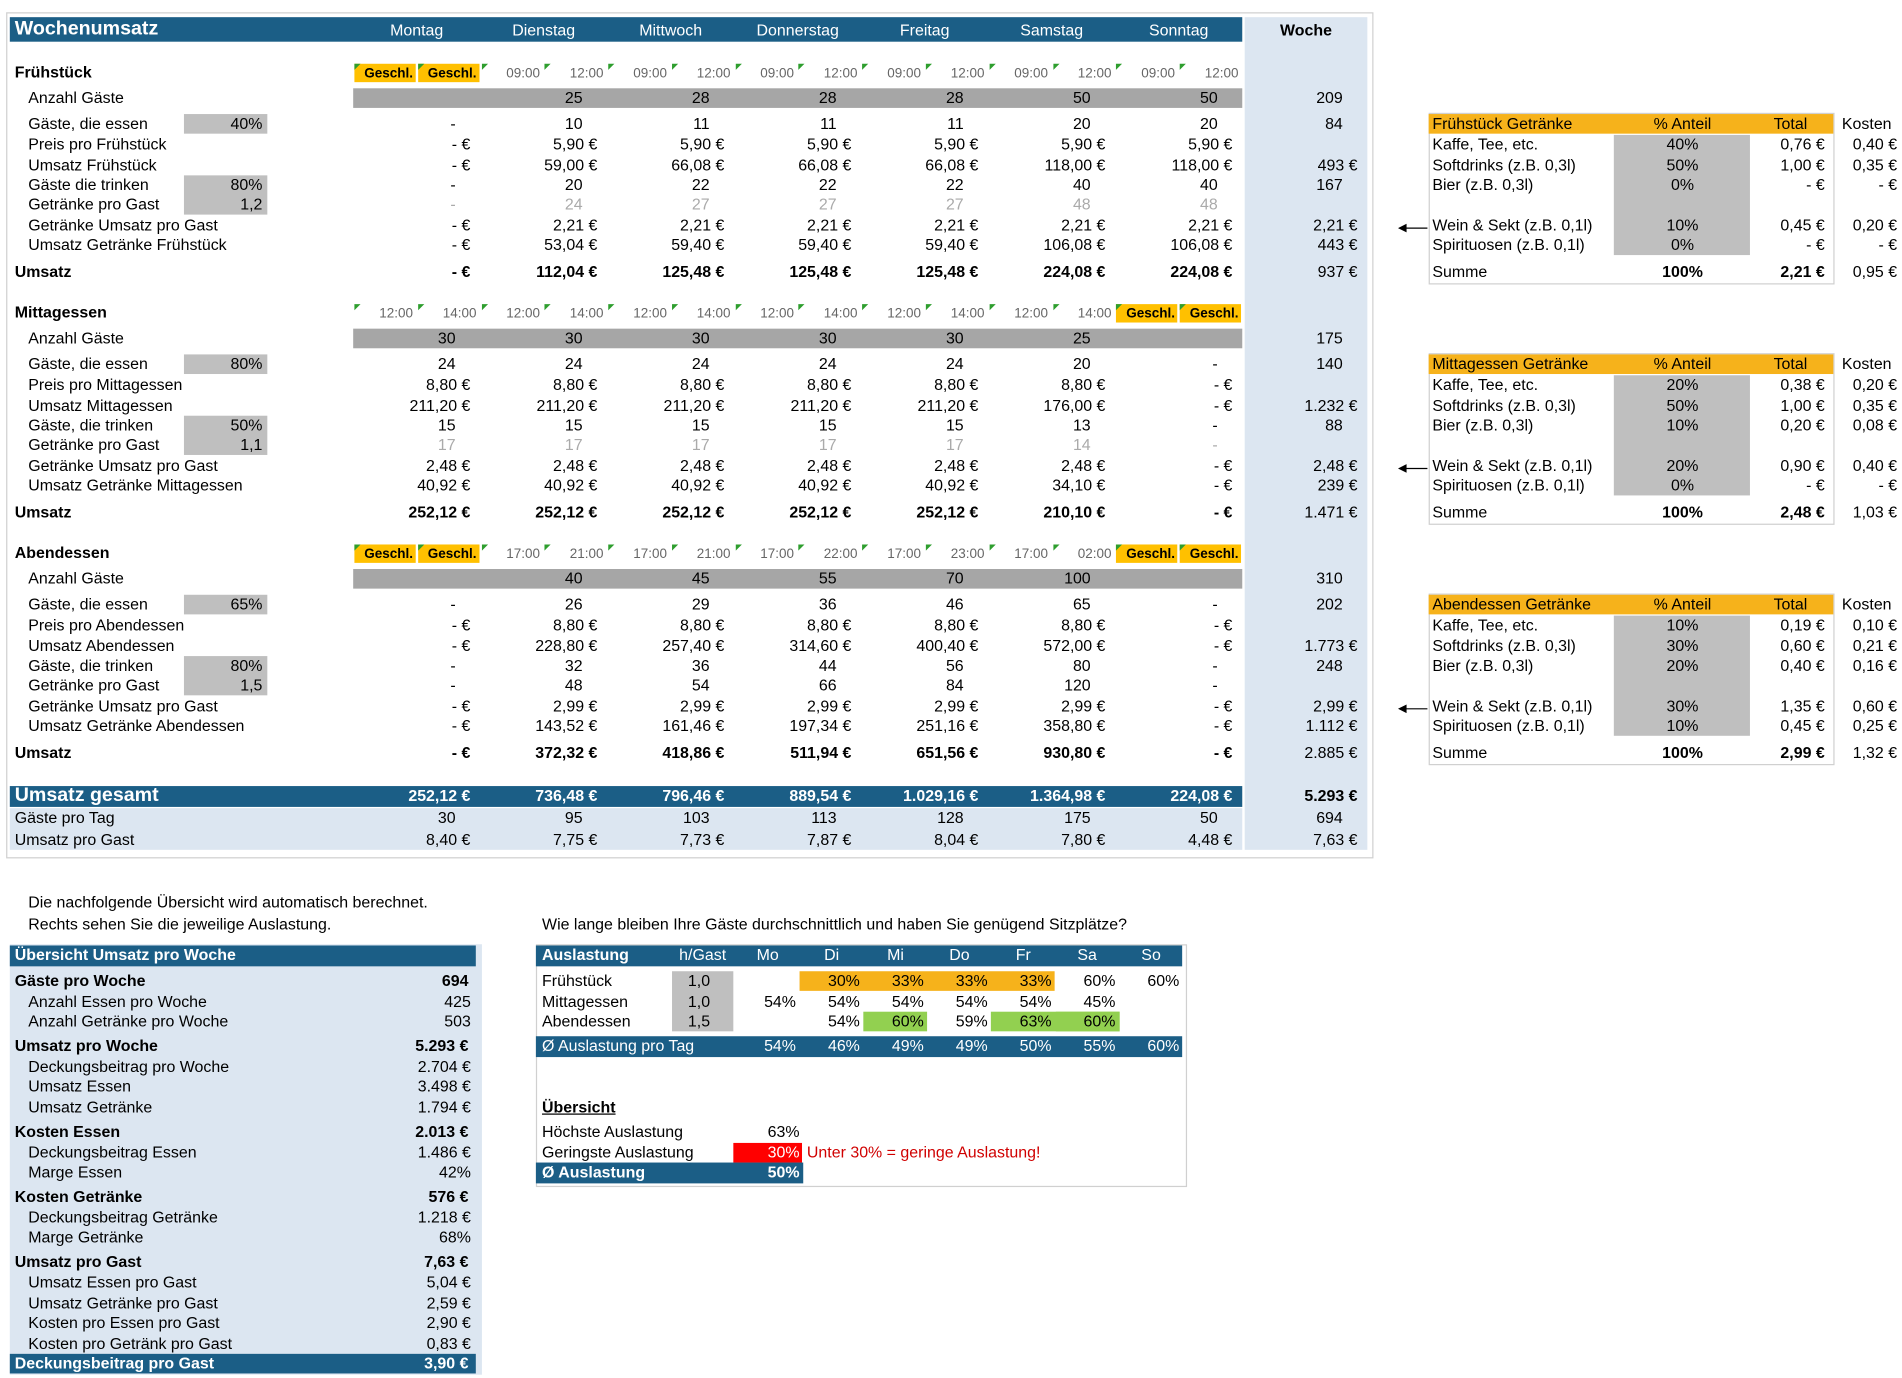  I want to click on highlight-green, so click(1087, 1021).